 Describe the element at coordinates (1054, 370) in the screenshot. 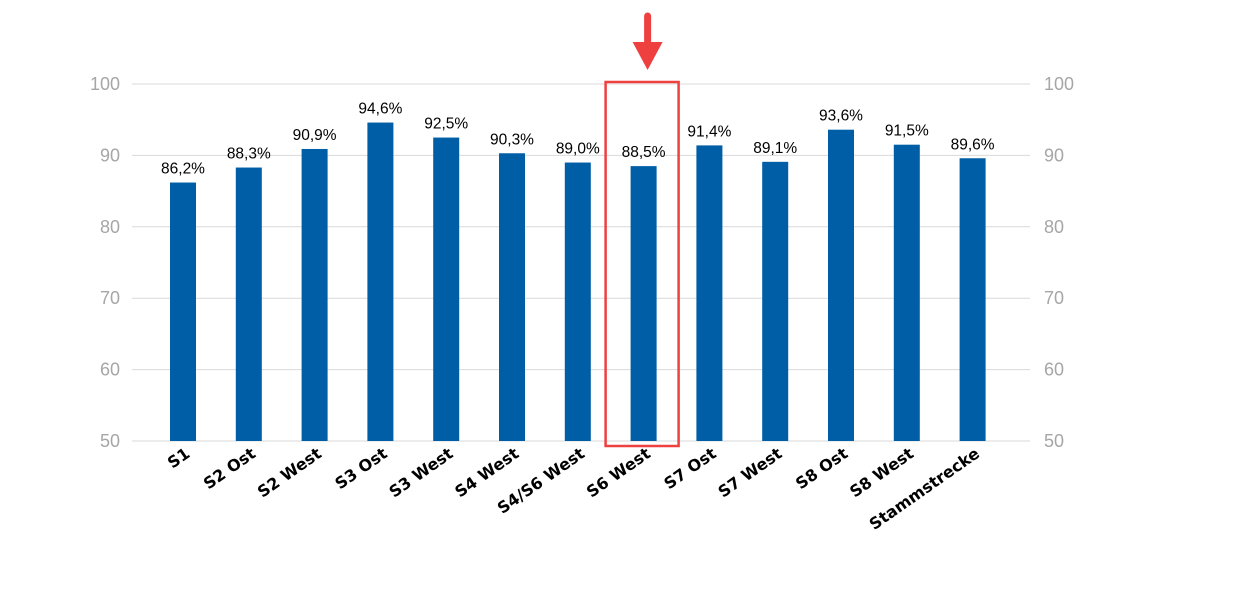

I see `y-tick-label-right: 60` at that location.